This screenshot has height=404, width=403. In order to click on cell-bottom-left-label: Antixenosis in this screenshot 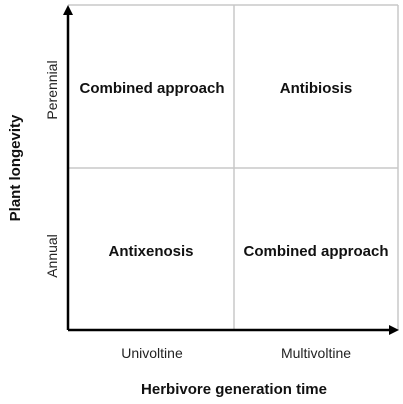, I will do `click(150, 251)`.